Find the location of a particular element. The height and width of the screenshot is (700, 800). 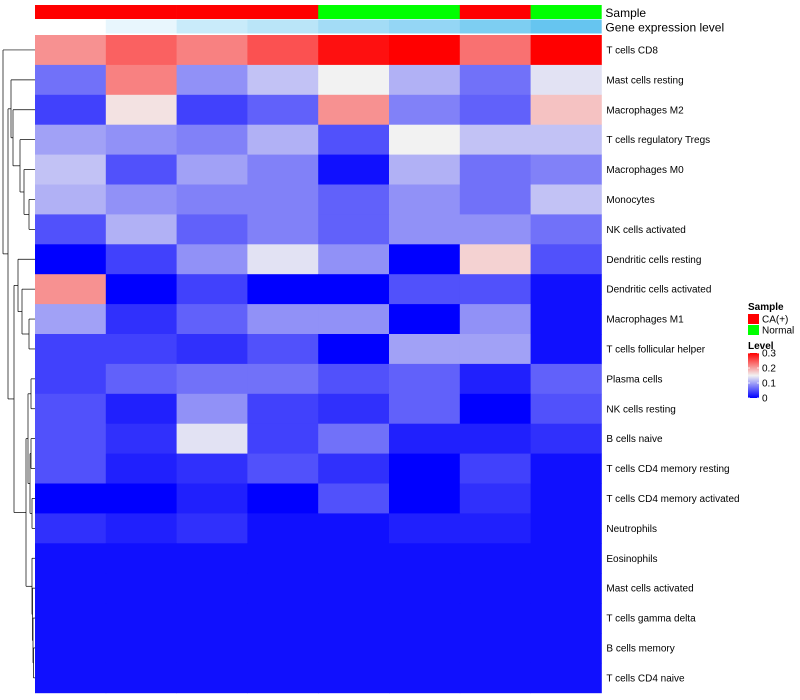

level-legend-tick-label: 0.3 is located at coordinates (769, 354).